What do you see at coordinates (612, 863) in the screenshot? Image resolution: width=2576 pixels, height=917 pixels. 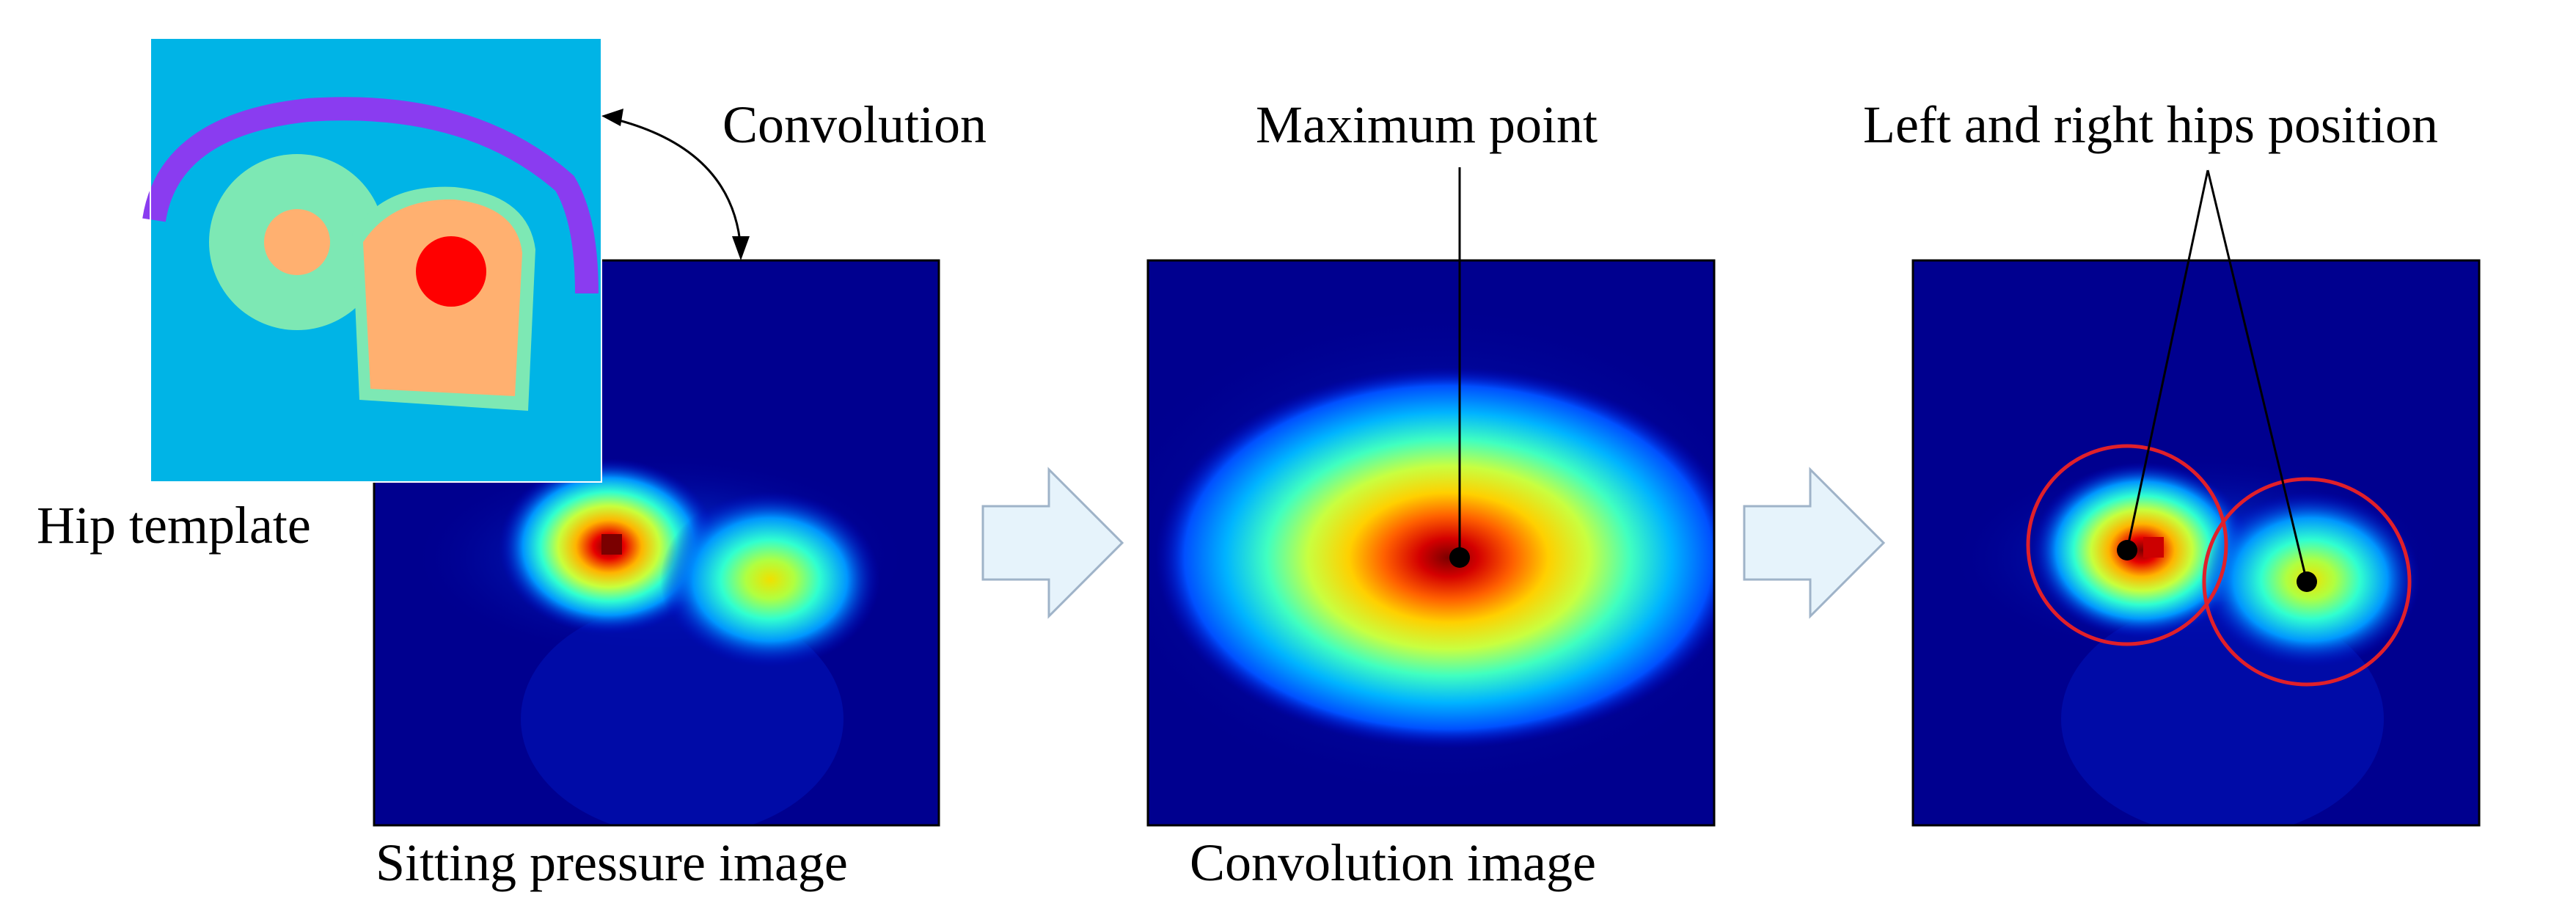 I see `sitting-pressure-label: Sitting pressure image` at bounding box center [612, 863].